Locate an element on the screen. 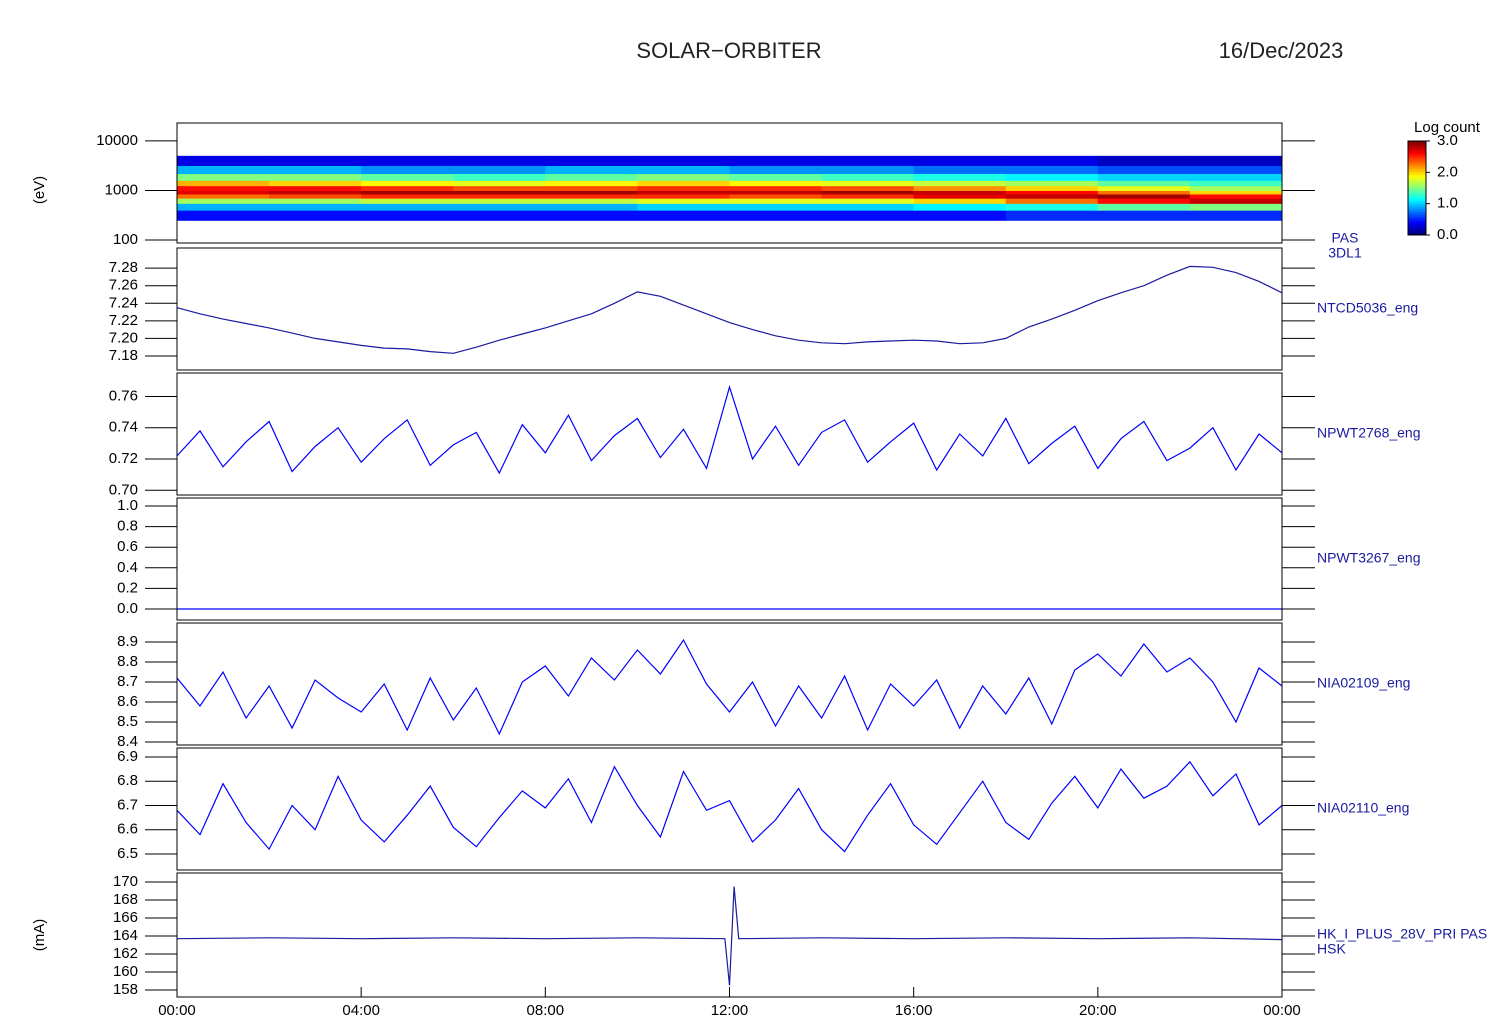  y-tick-label: 7.20 is located at coordinates (123, 337).